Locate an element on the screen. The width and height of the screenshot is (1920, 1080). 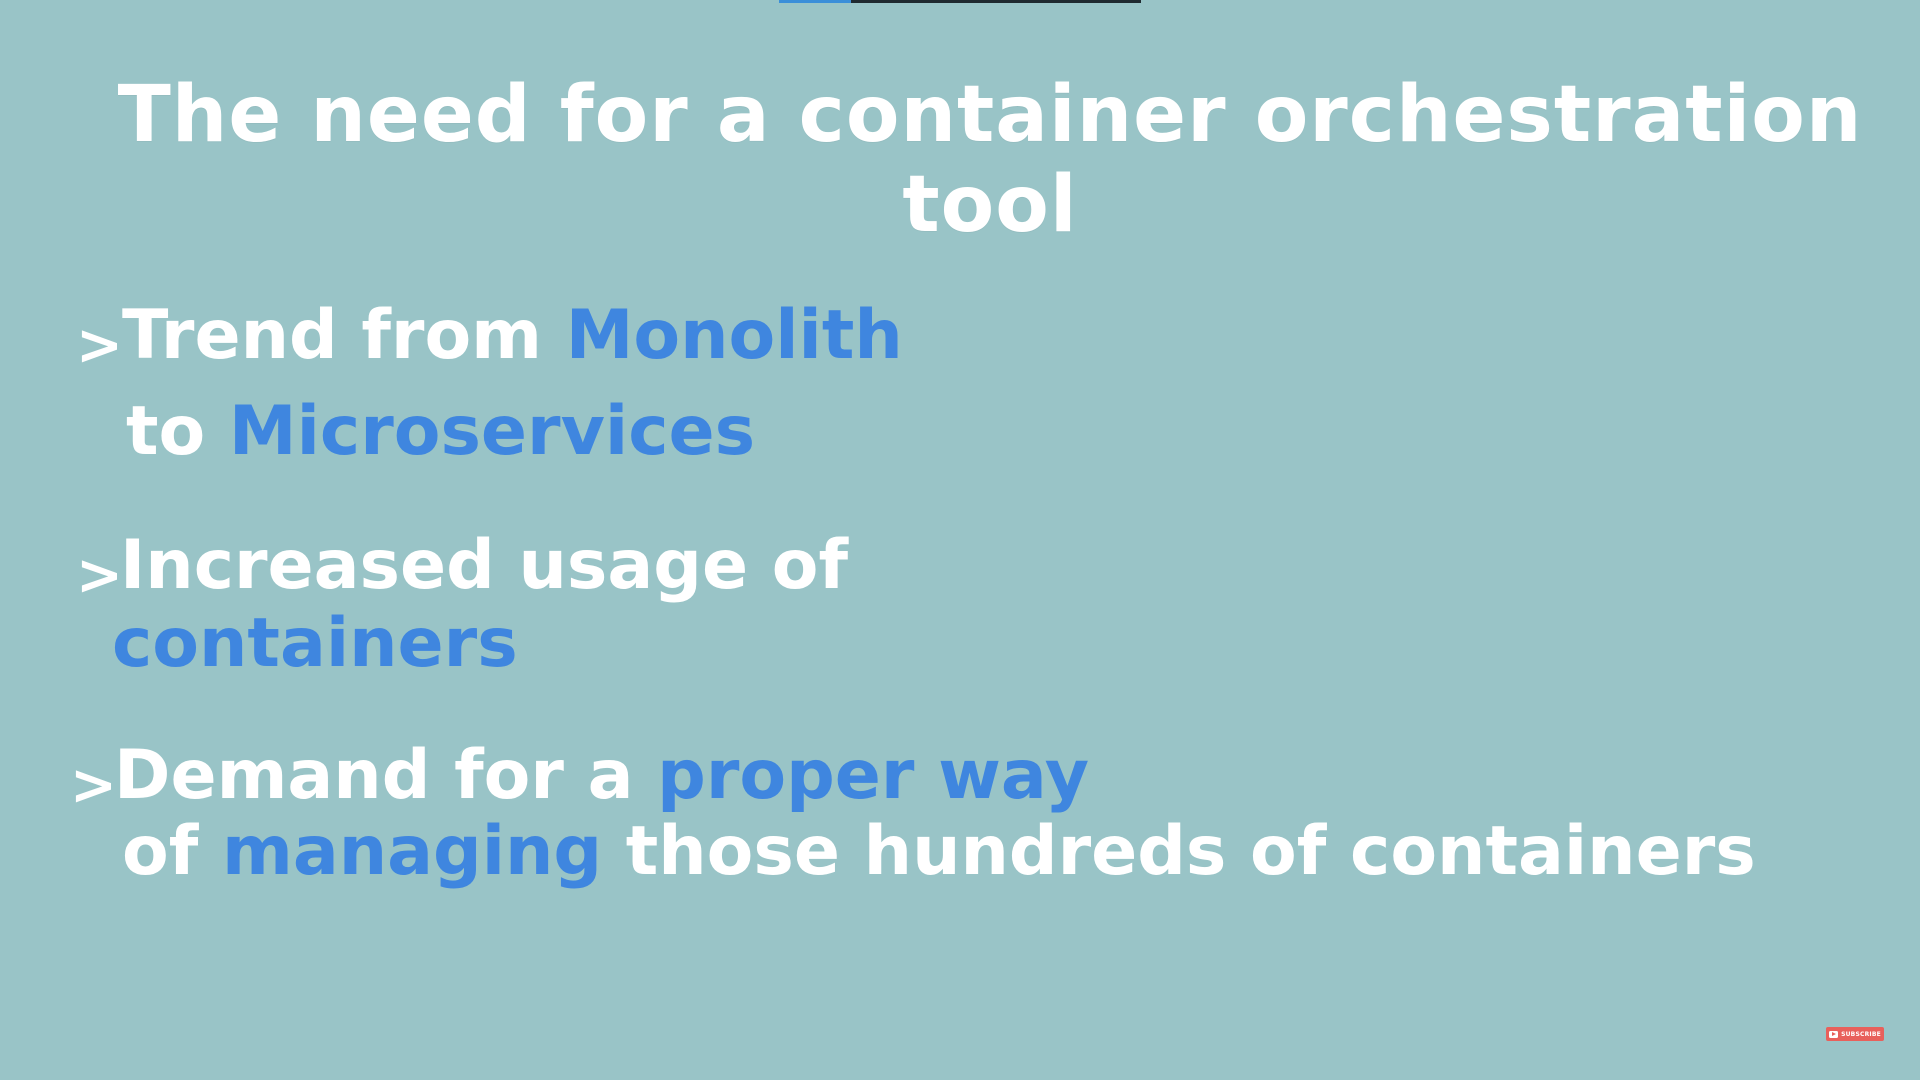
bullet-highlight: containers is located at coordinates (315, 643).